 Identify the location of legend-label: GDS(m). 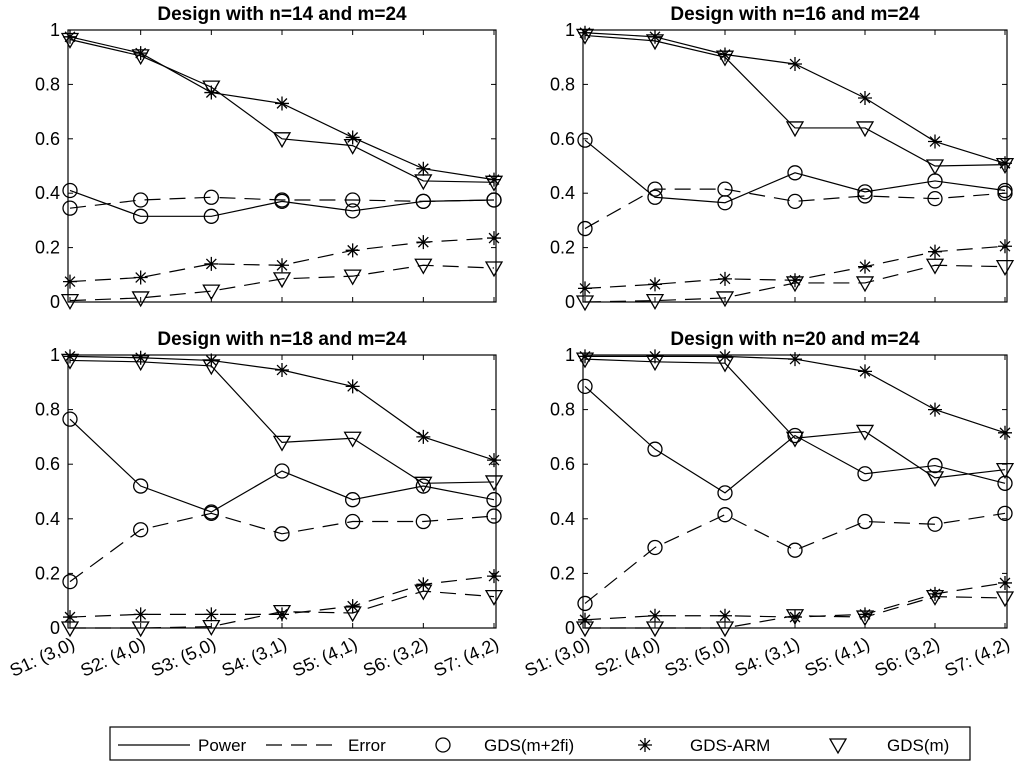
(918, 745).